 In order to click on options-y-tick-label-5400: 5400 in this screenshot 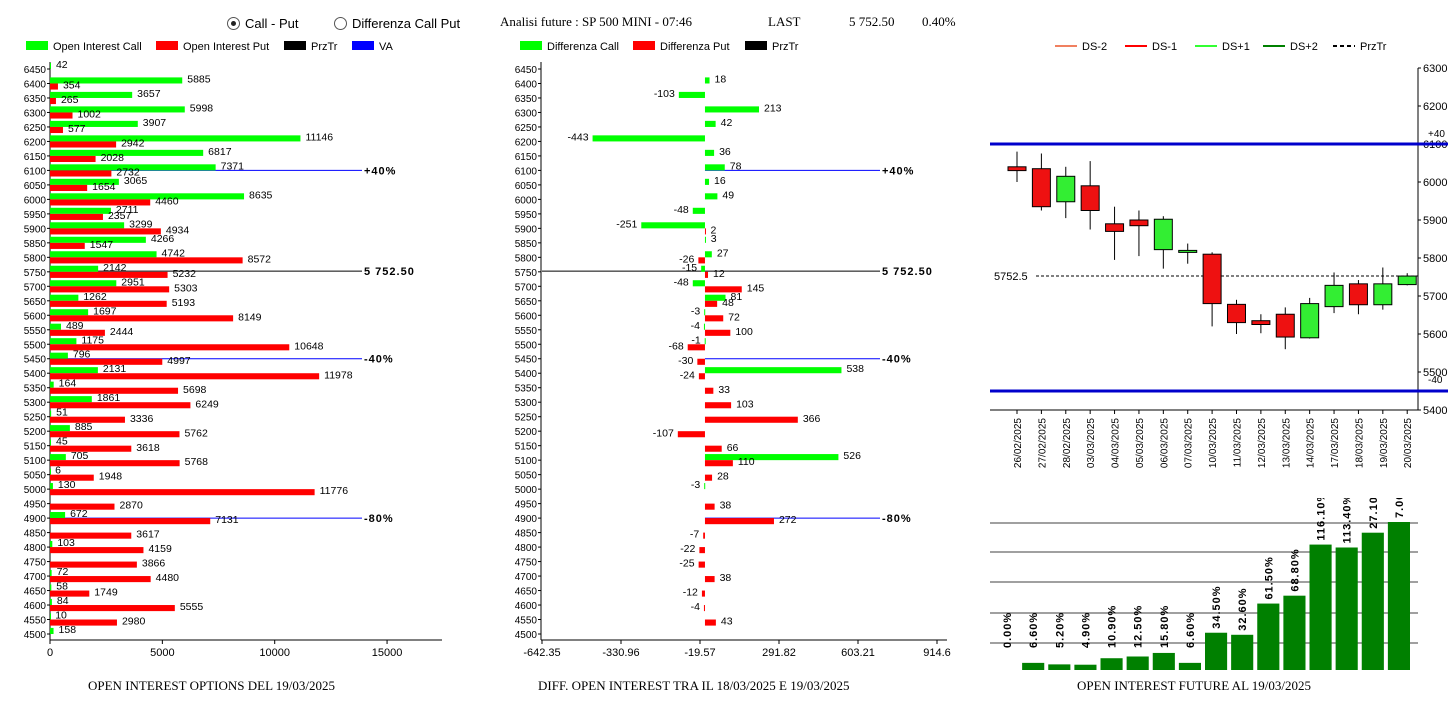, I will do `click(35, 374)`.